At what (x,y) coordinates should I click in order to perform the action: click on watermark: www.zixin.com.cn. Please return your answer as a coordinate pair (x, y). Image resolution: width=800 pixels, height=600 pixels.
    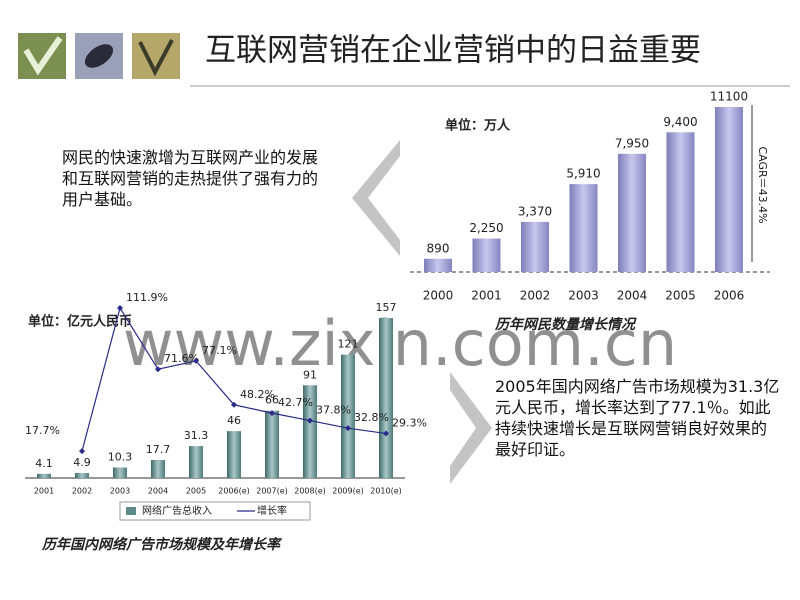
    Looking at the image, I should click on (400, 343).